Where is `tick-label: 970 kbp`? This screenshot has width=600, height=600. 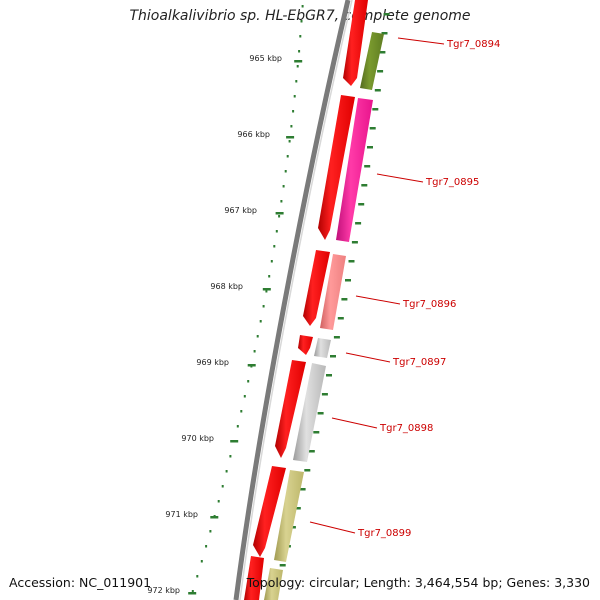
tick-label: 970 kbp is located at coordinates (197, 438).